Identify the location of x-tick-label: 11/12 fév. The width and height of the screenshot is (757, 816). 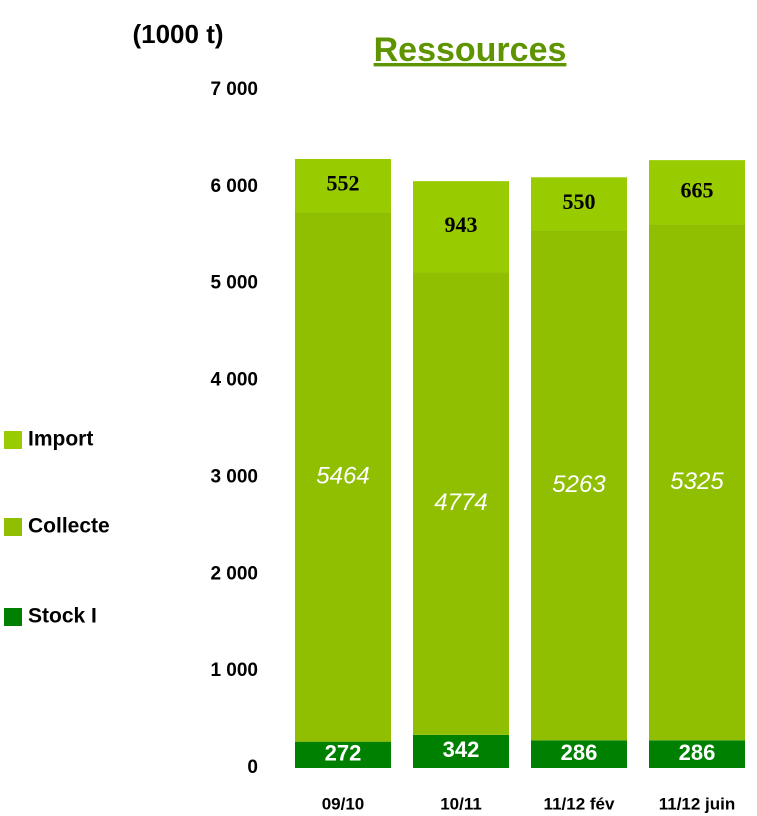
(579, 803).